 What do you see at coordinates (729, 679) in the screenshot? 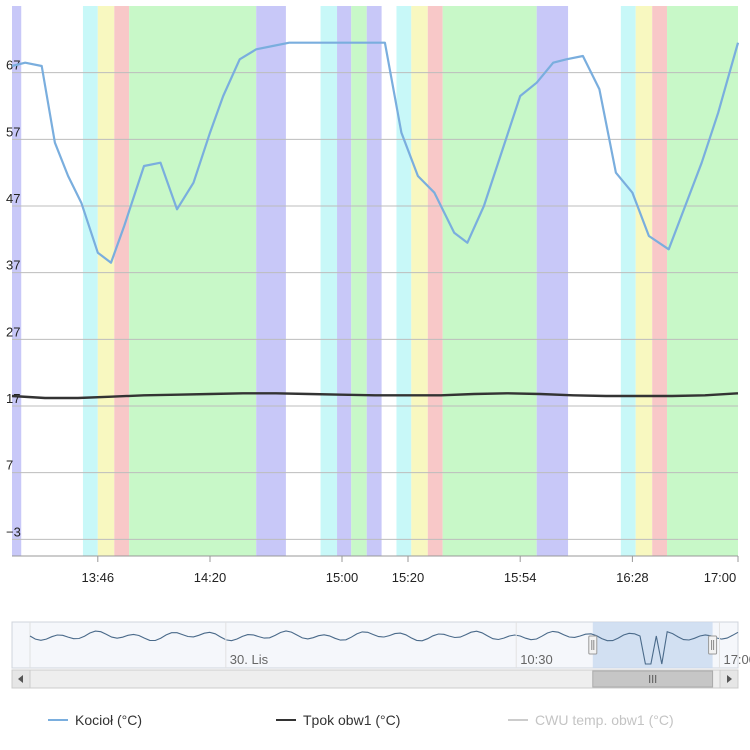
I see `chevron-right-icon` at bounding box center [729, 679].